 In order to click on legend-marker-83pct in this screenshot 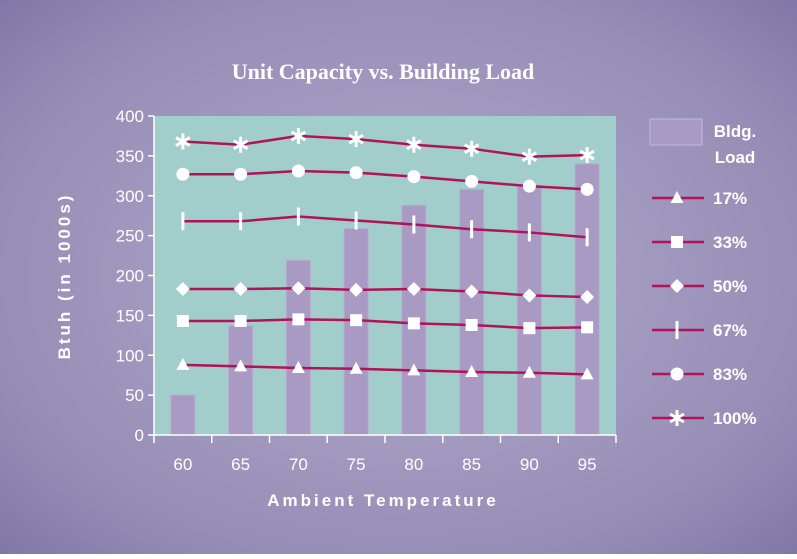, I will do `click(677, 374)`.